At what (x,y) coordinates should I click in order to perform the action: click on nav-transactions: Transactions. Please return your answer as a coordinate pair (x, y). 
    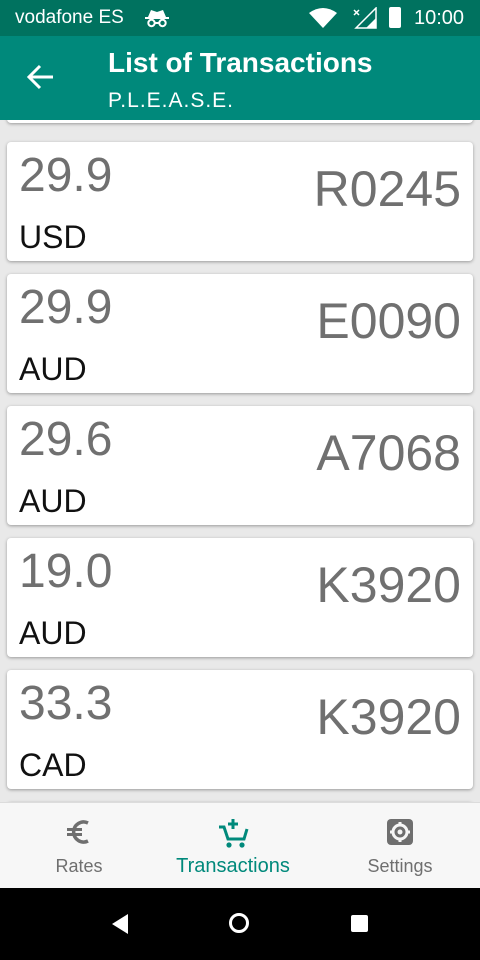
    Looking at the image, I should click on (233, 846).